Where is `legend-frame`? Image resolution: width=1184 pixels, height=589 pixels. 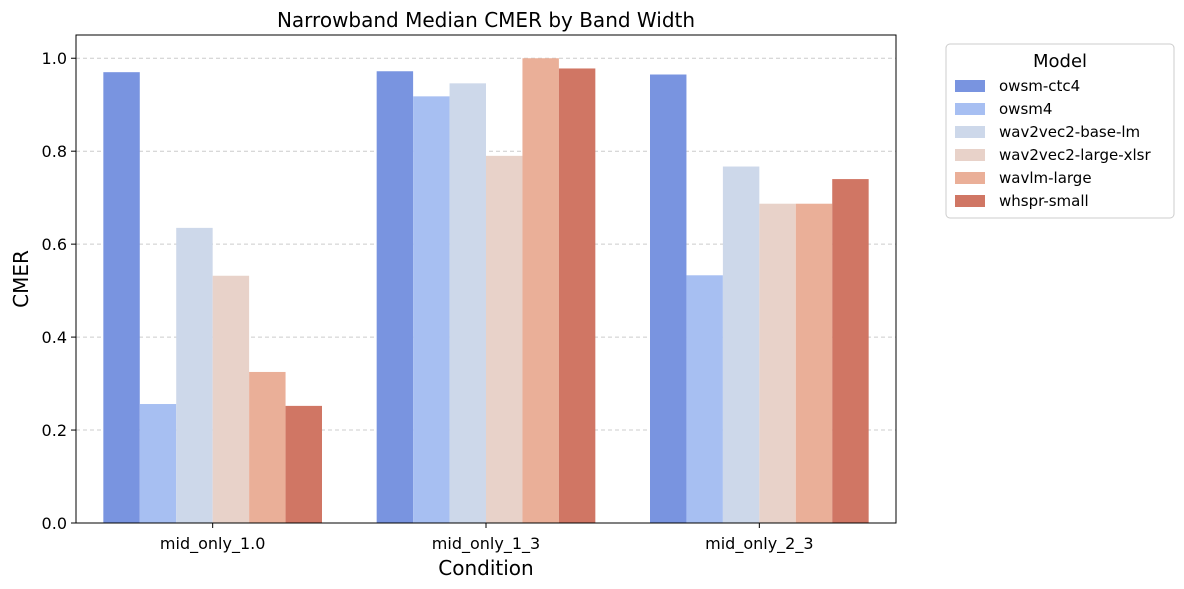
legend-frame is located at coordinates (1060, 131).